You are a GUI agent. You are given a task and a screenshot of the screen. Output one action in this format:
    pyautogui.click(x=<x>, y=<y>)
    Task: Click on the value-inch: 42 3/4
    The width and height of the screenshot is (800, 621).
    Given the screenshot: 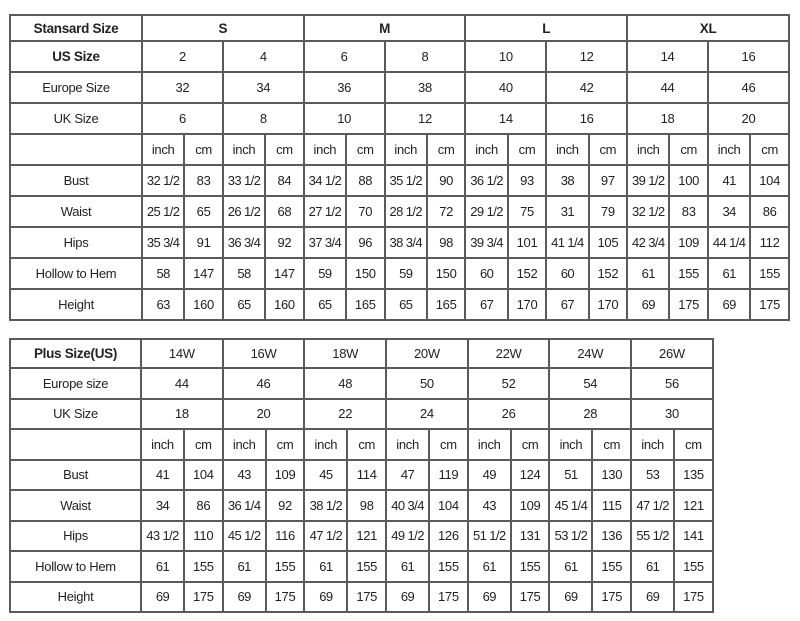 What is the action you would take?
    pyautogui.click(x=648, y=242)
    